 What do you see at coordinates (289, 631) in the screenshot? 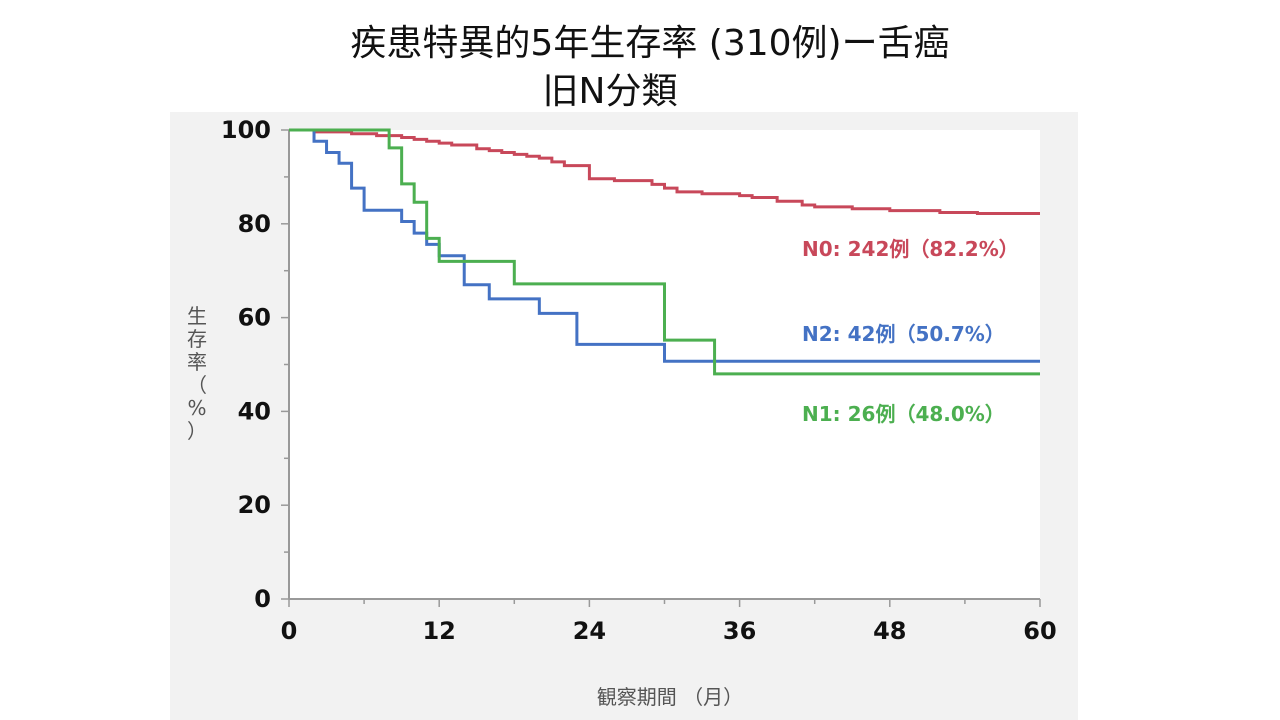
I see `x-tick-label: 0` at bounding box center [289, 631].